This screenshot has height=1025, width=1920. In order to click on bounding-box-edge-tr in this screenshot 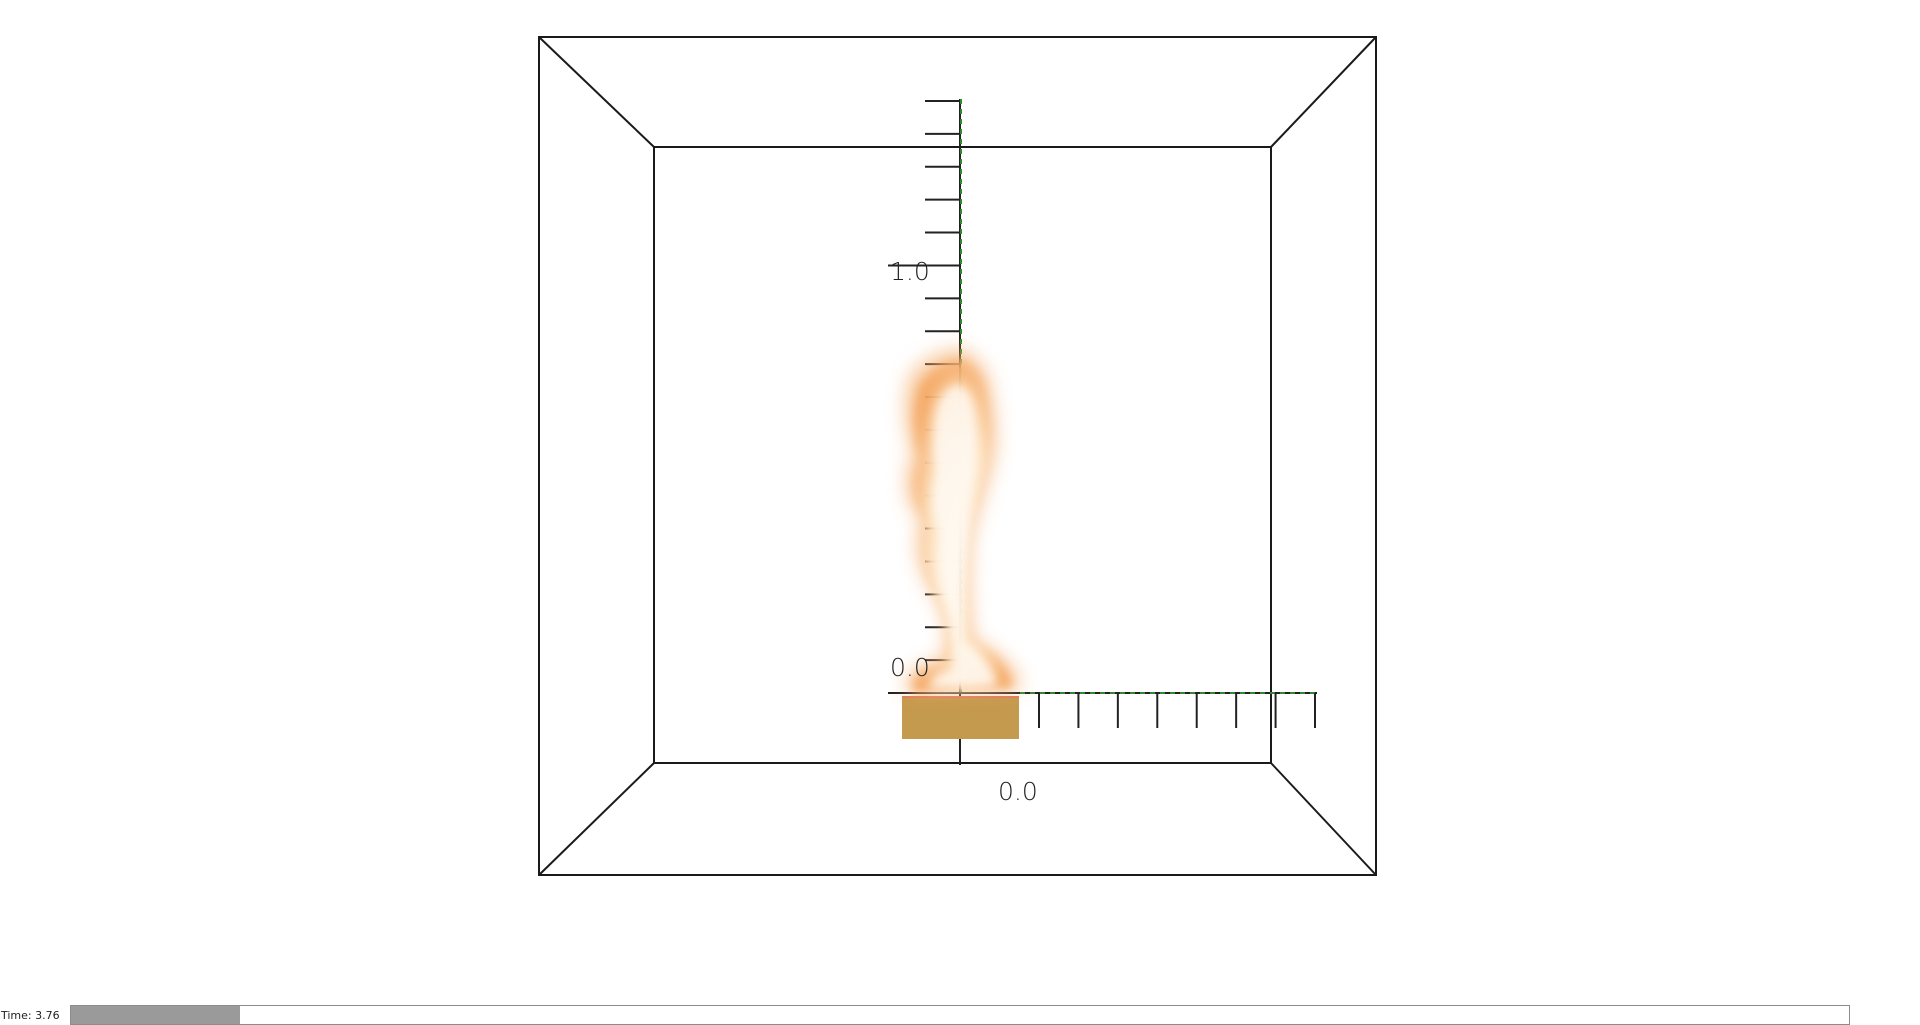, I will do `click(1323, 92)`.